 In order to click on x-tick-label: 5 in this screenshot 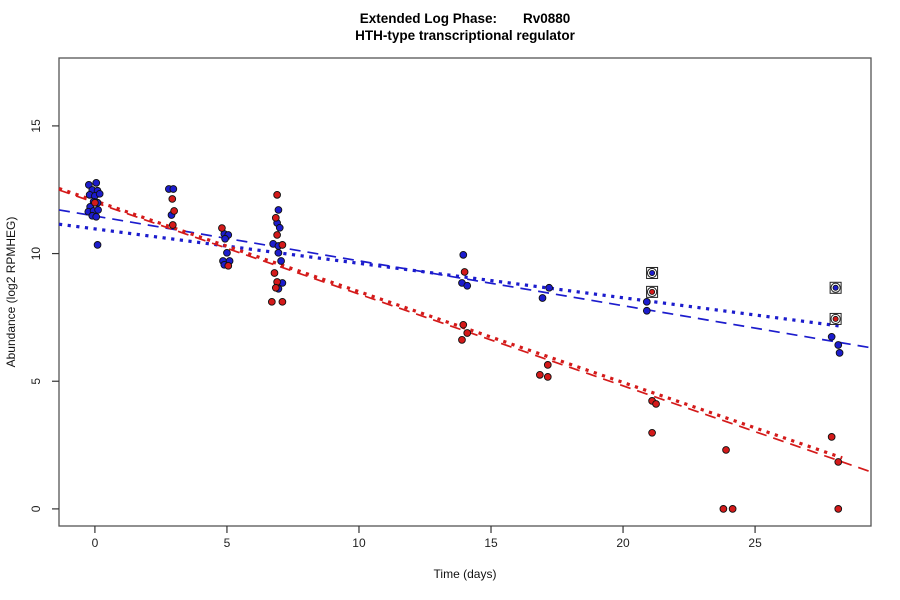, I will do `click(227, 543)`.